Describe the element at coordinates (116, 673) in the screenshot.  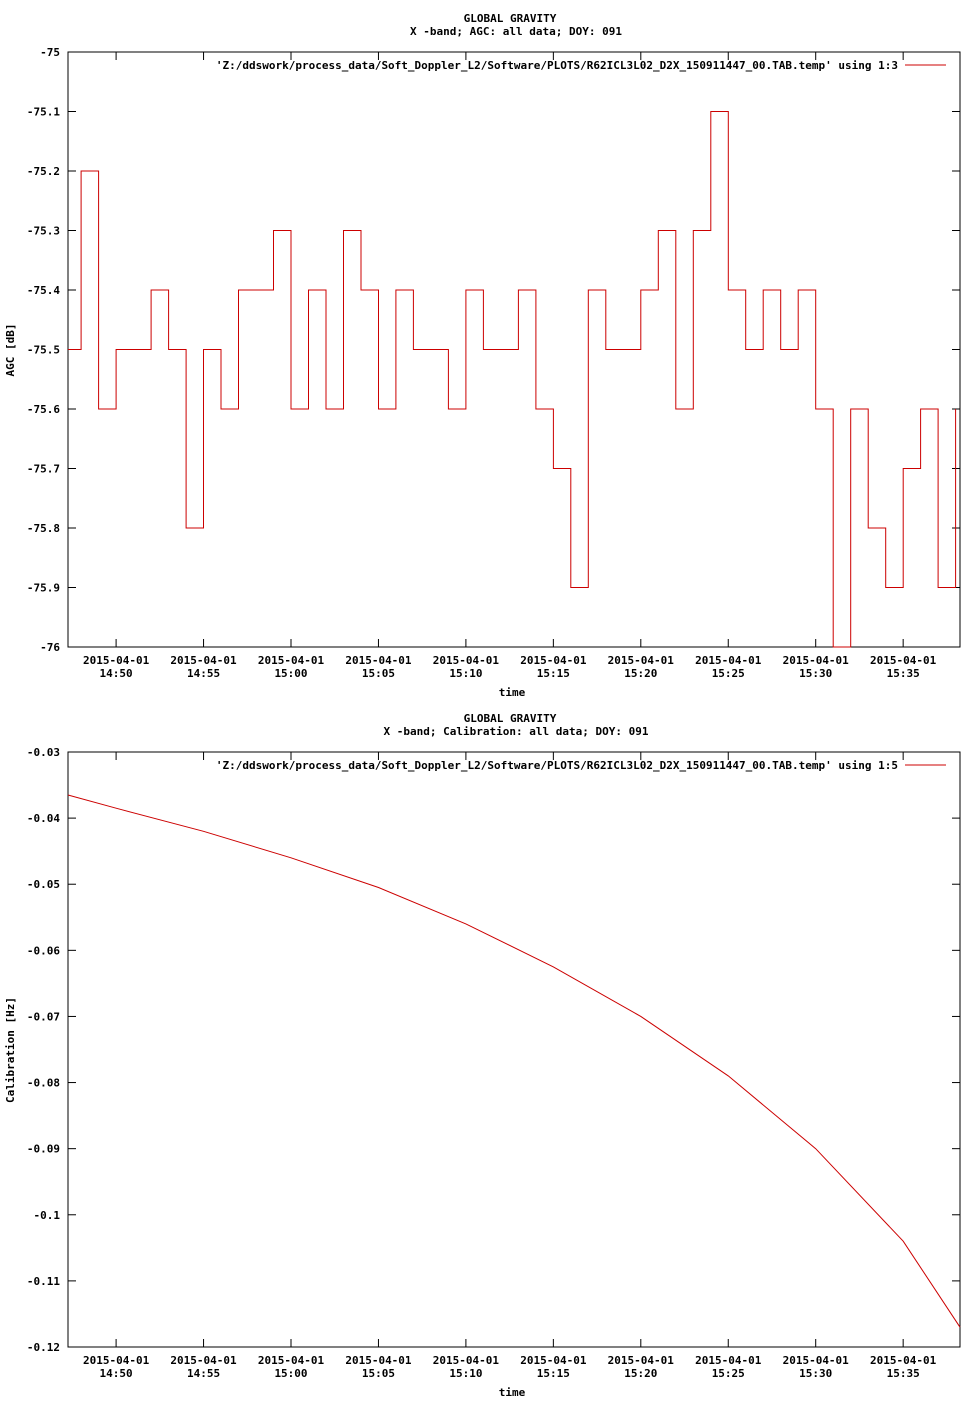
I see `chart-agc-x-tick-time: 14:50` at that location.